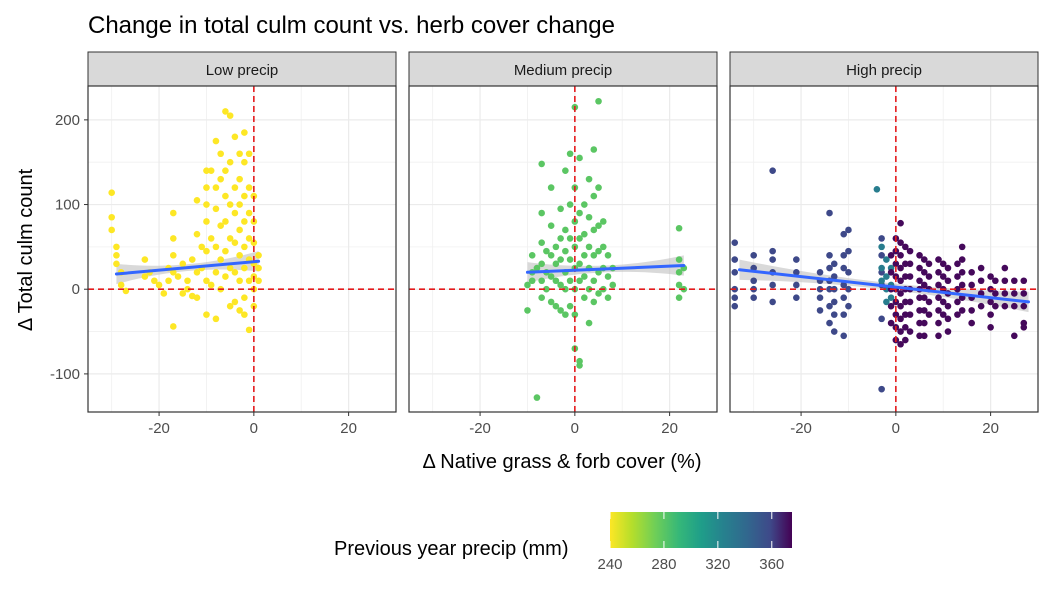 Image resolution: width=1050 pixels, height=600 pixels. I want to click on facet-strip, so click(242, 69).